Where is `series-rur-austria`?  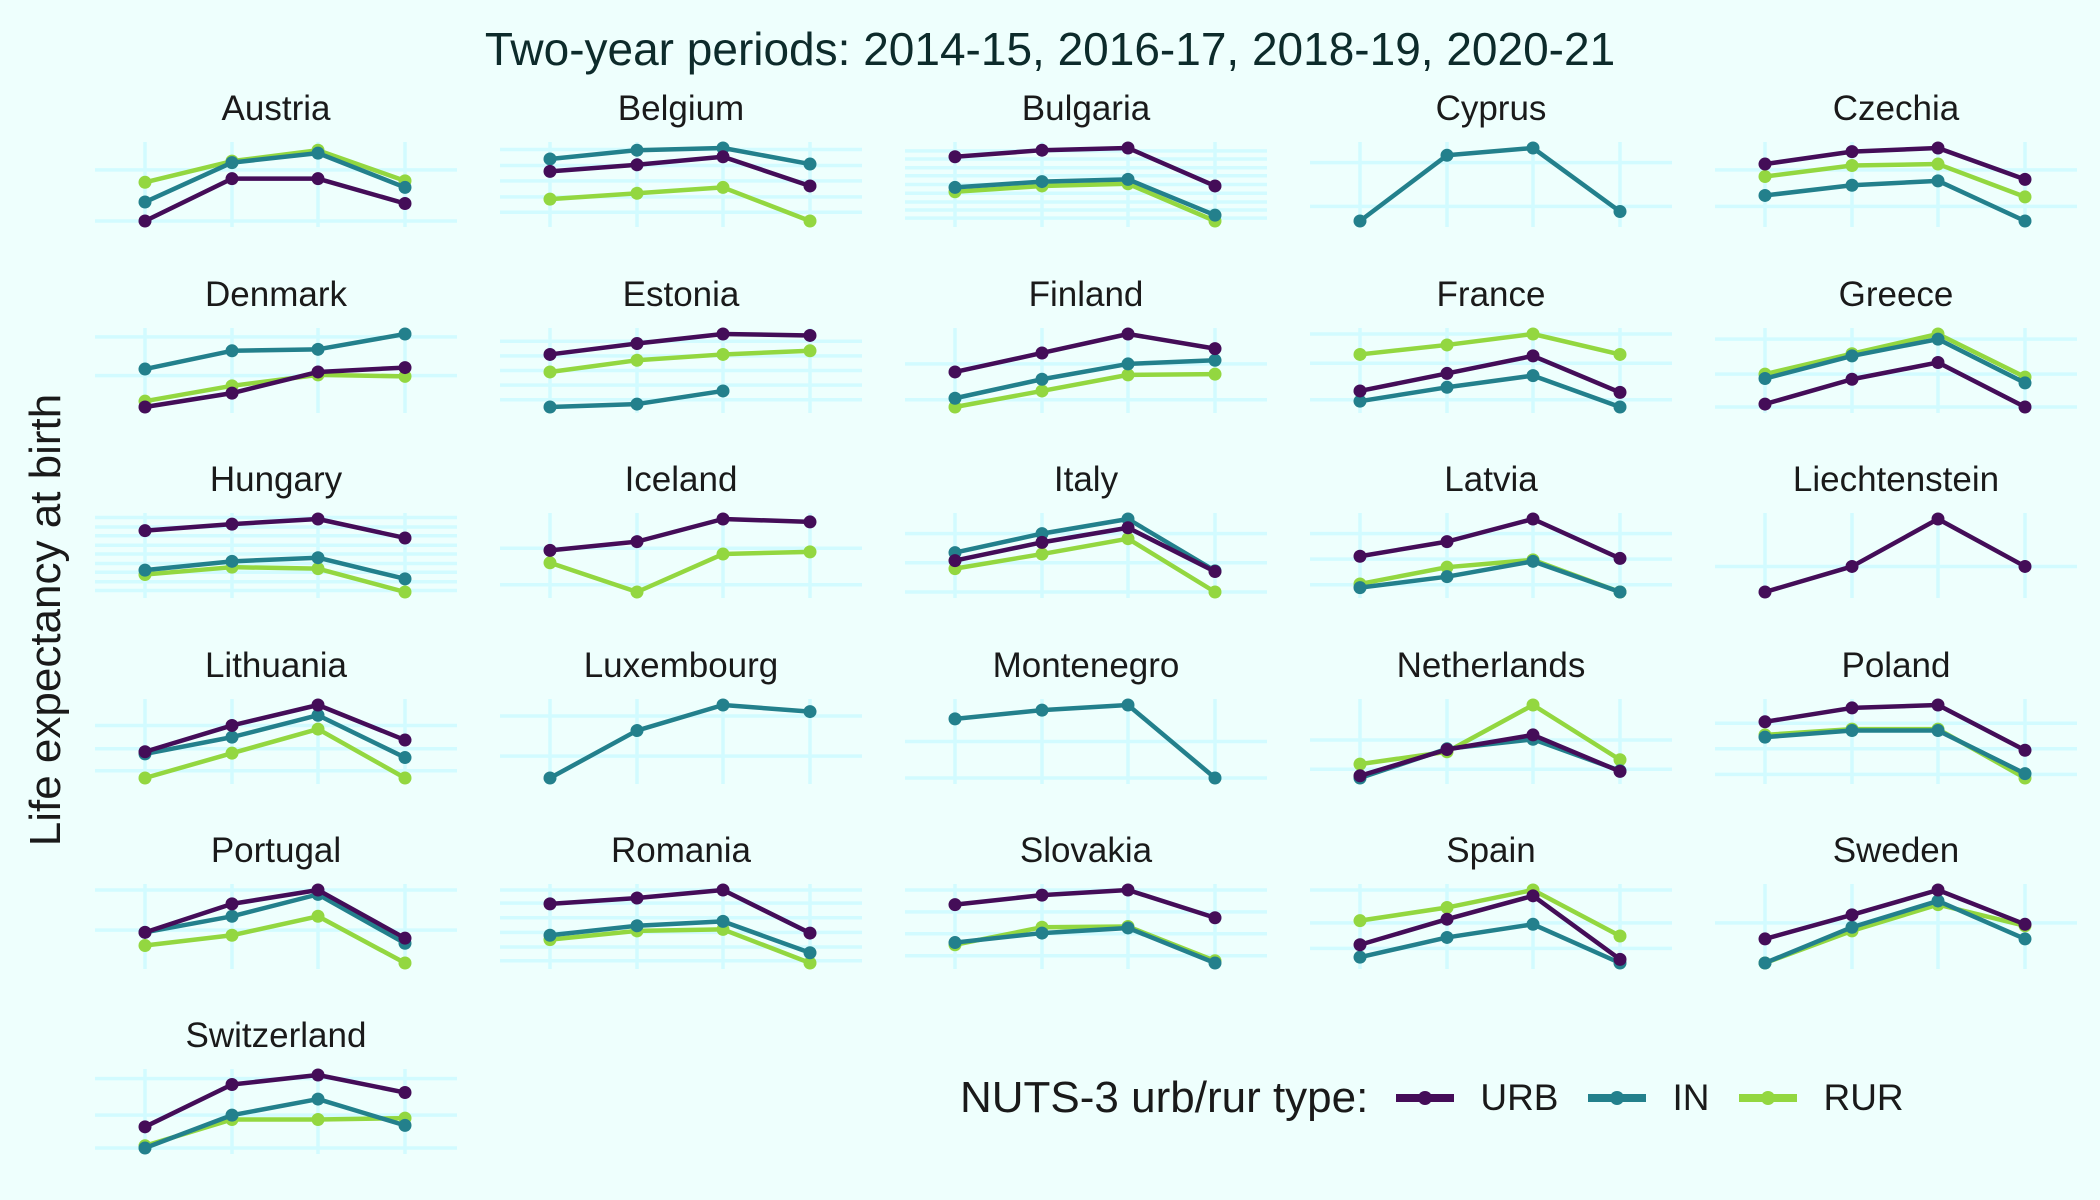
series-rur-austria is located at coordinates (275, 166).